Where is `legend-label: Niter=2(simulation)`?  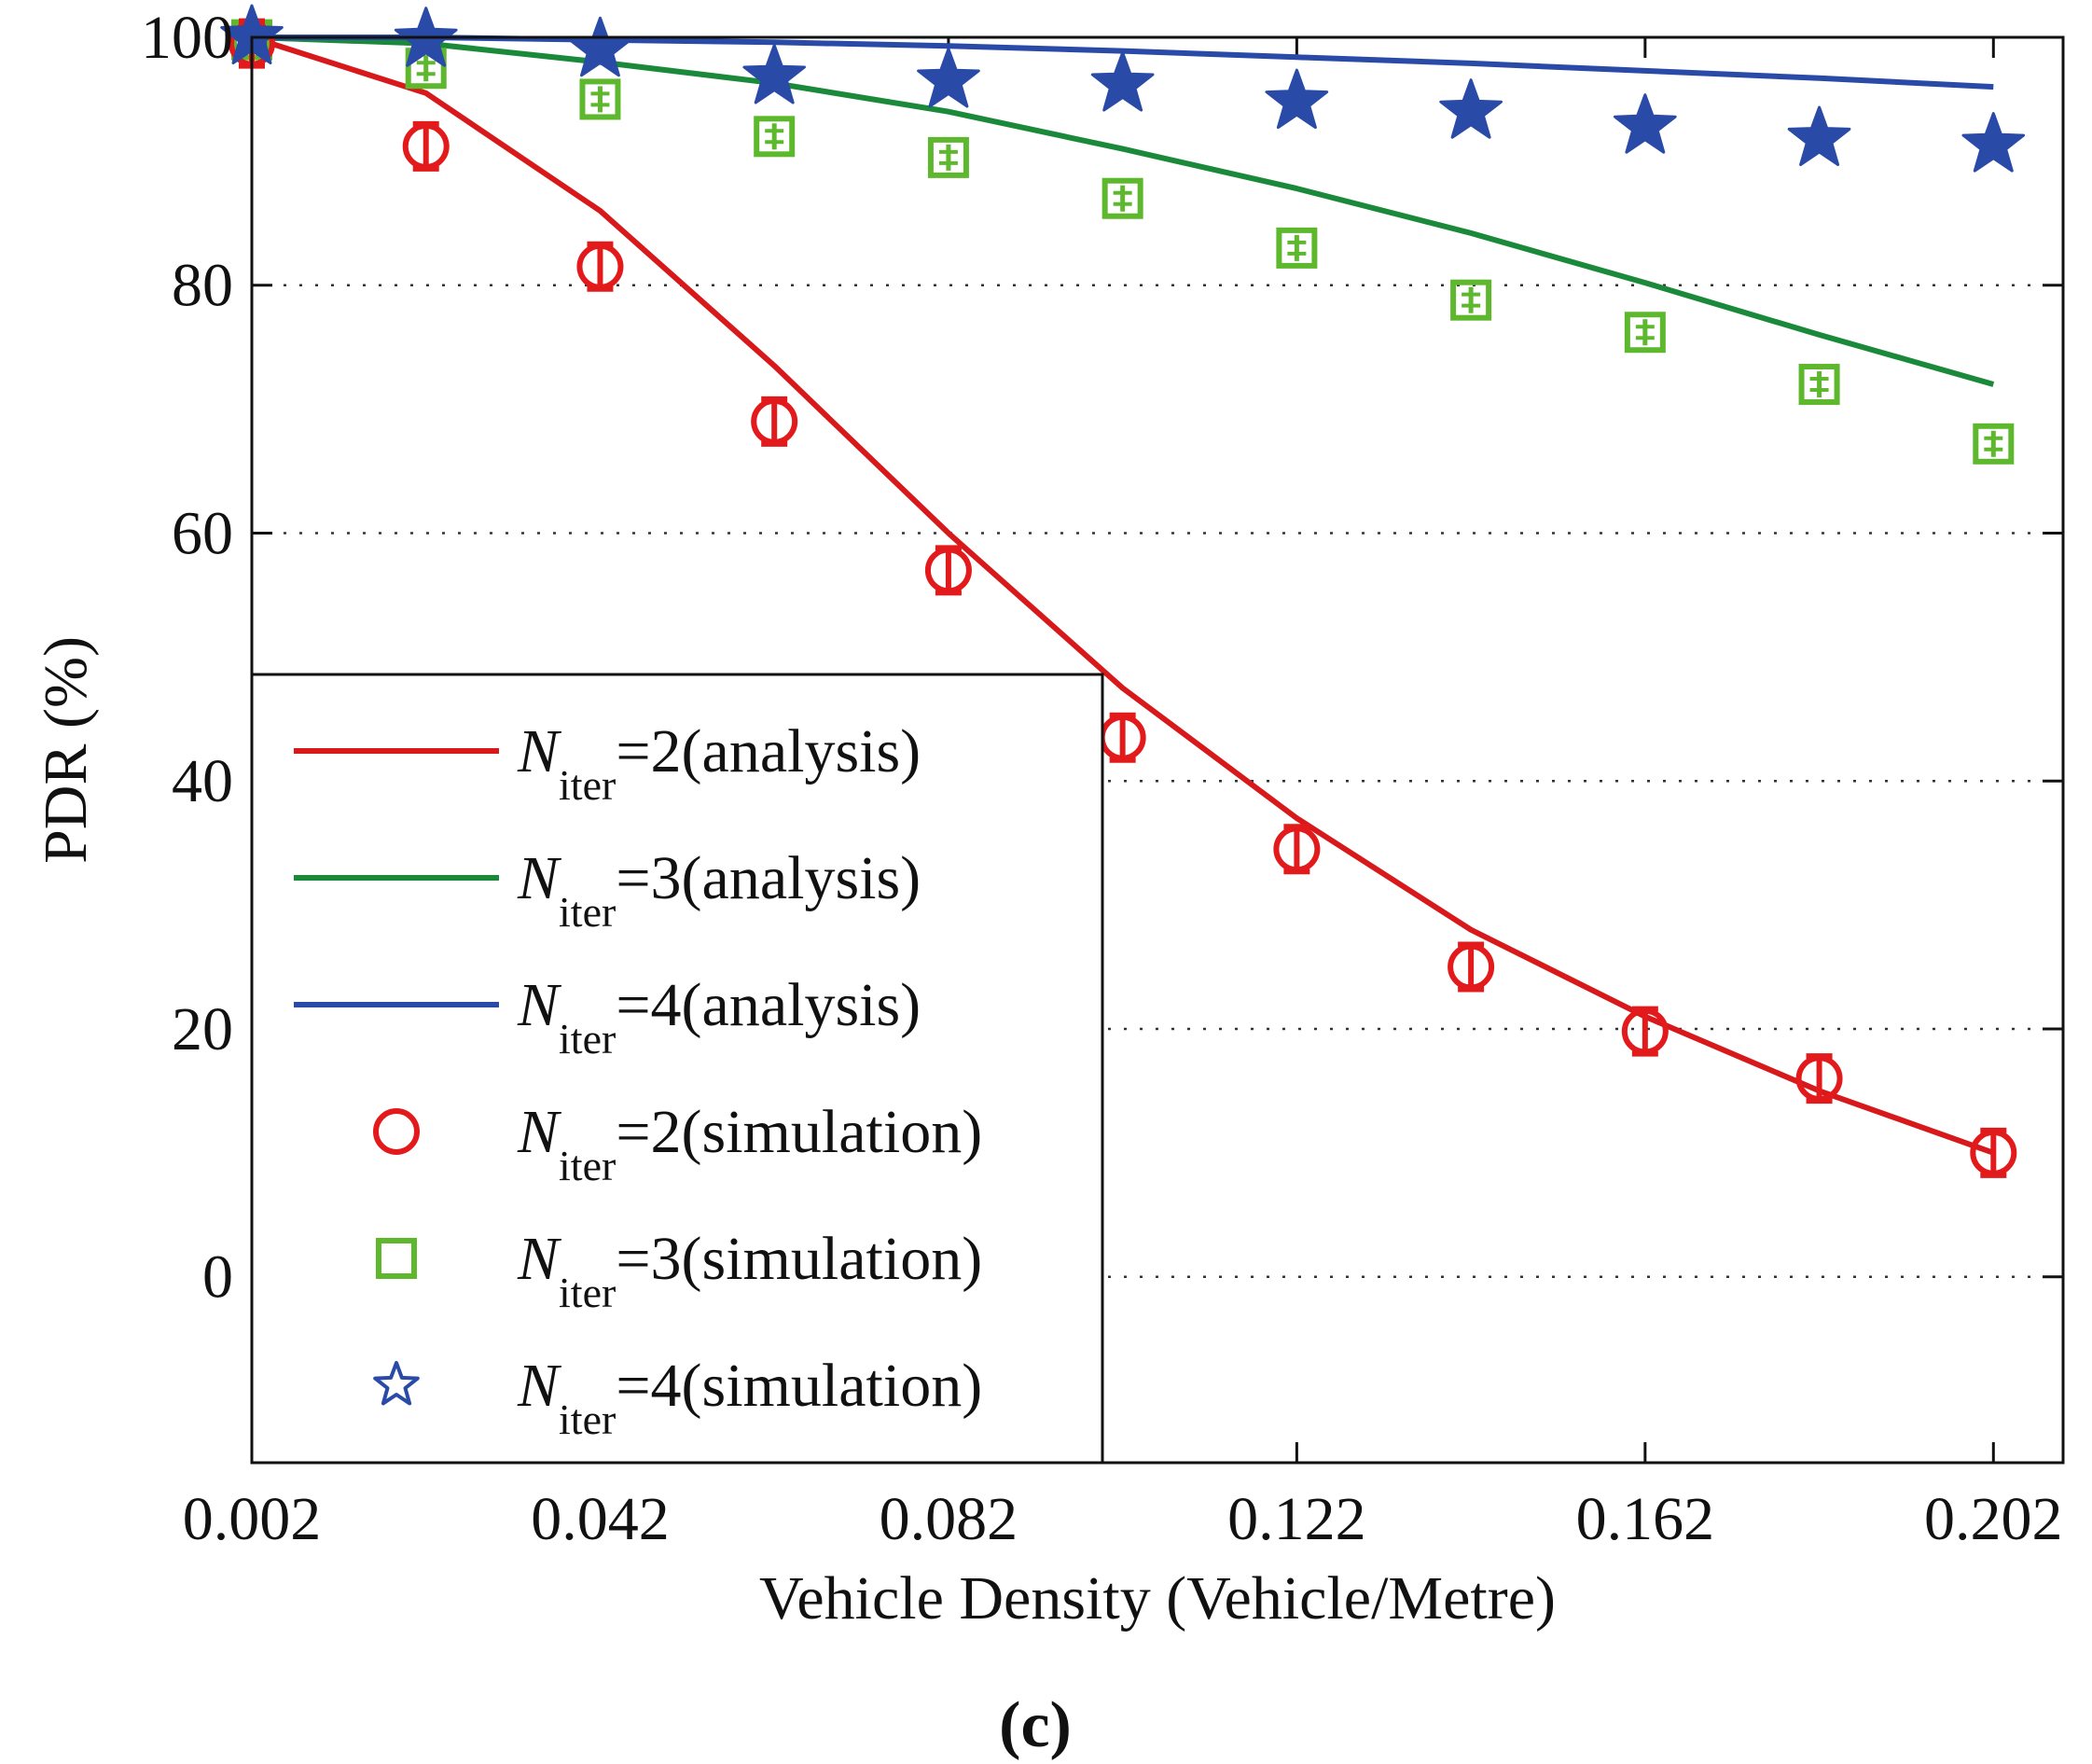 legend-label: Niter=2(simulation) is located at coordinates (749, 1143).